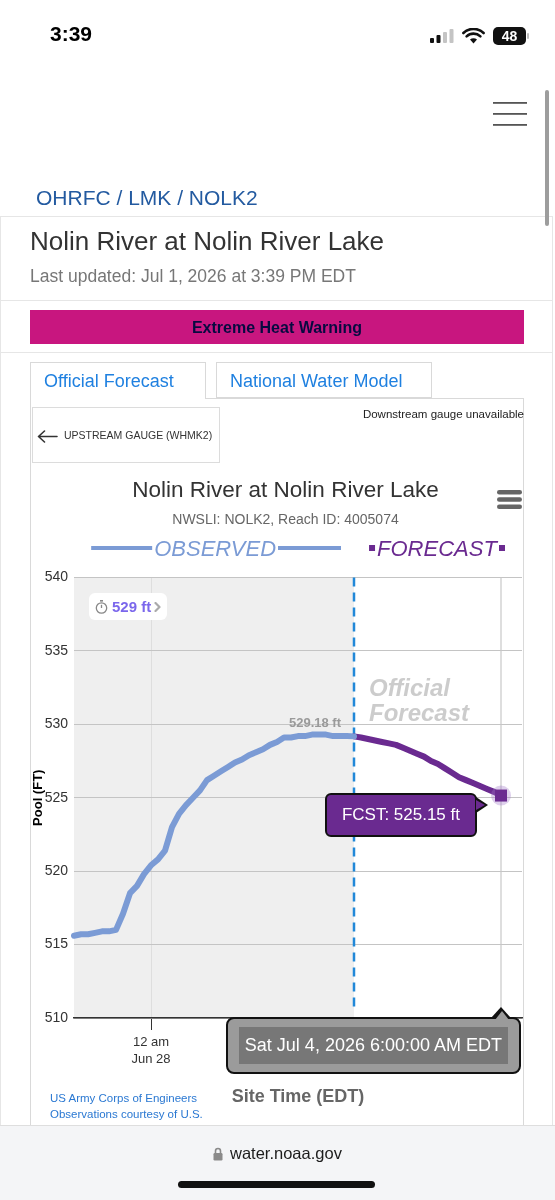  I want to click on annotation: 529.18 ft, so click(315, 723).